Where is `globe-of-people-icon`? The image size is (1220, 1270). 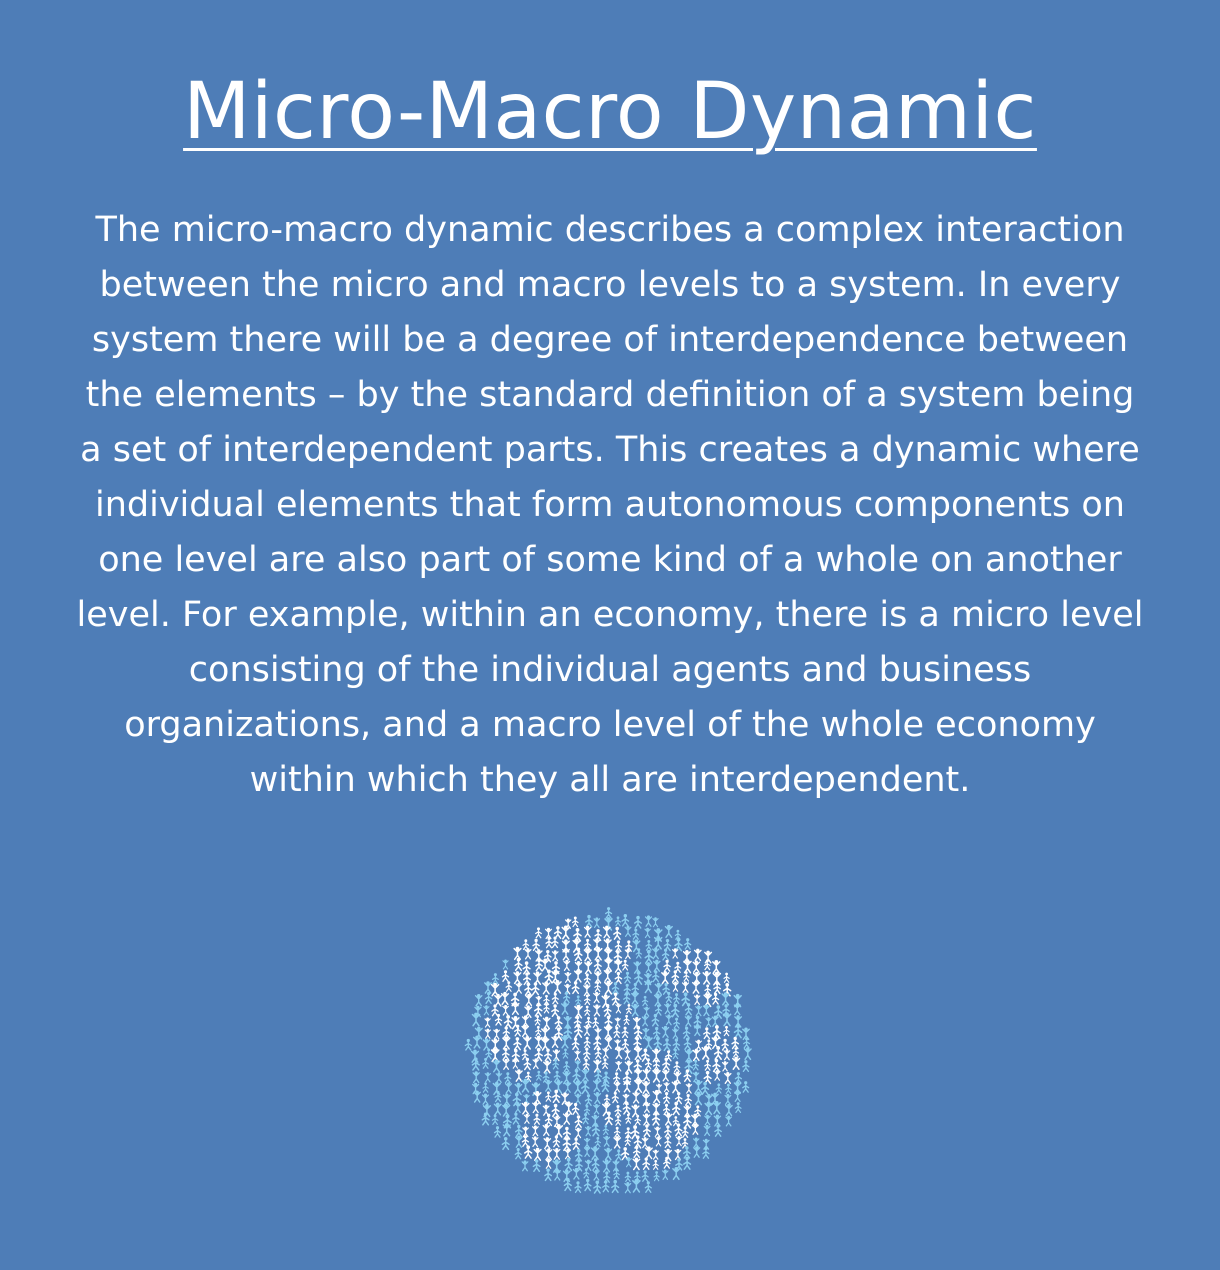 globe-of-people-icon is located at coordinates (609, 1053).